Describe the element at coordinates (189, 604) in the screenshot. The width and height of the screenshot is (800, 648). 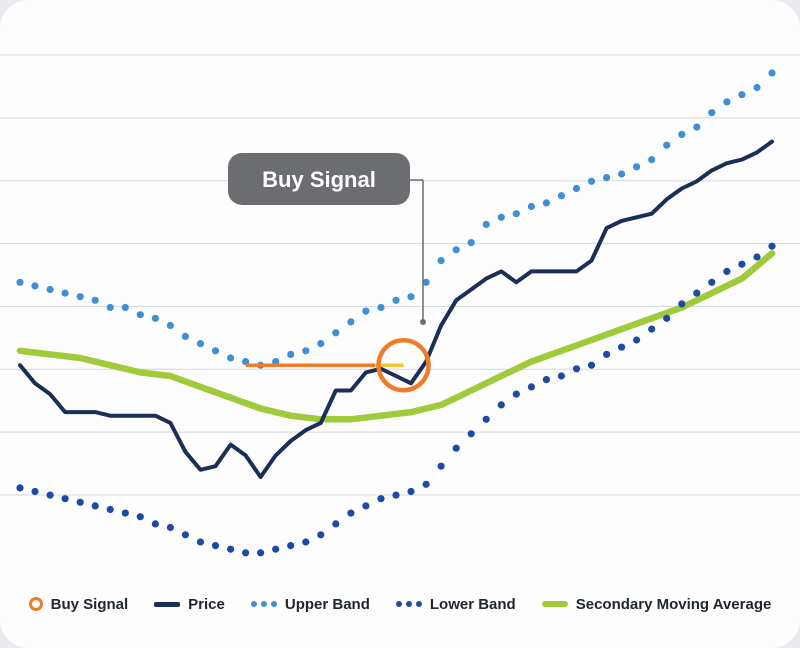
I see `legend-item-price: Price` at that location.